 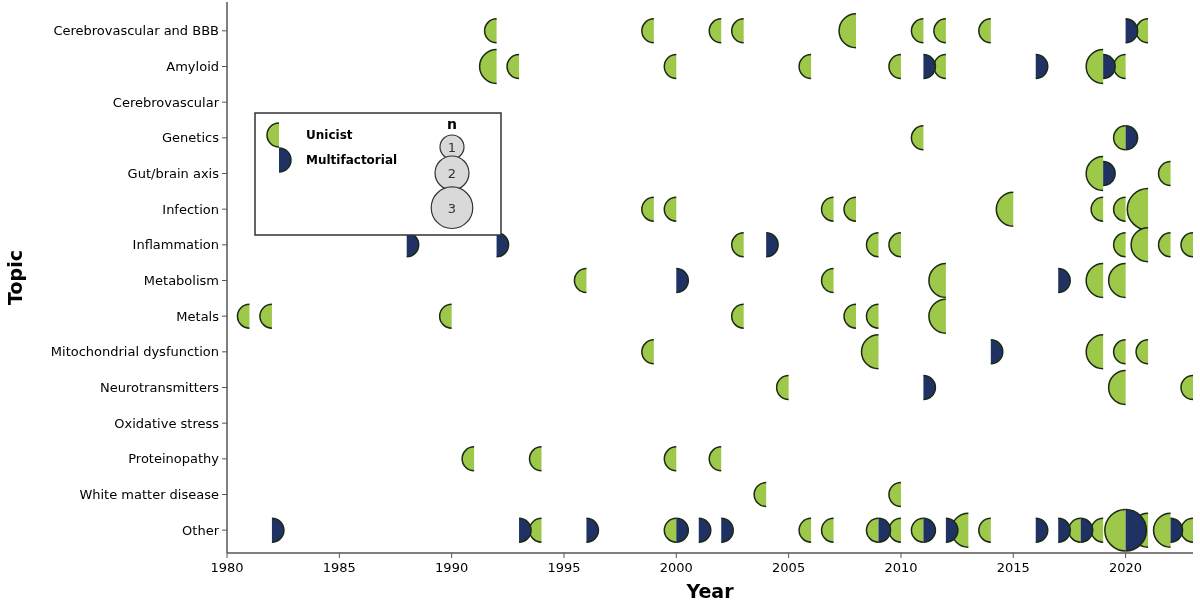 What do you see at coordinates (676, 567) in the screenshot?
I see `x-tick-label: 2000` at bounding box center [676, 567].